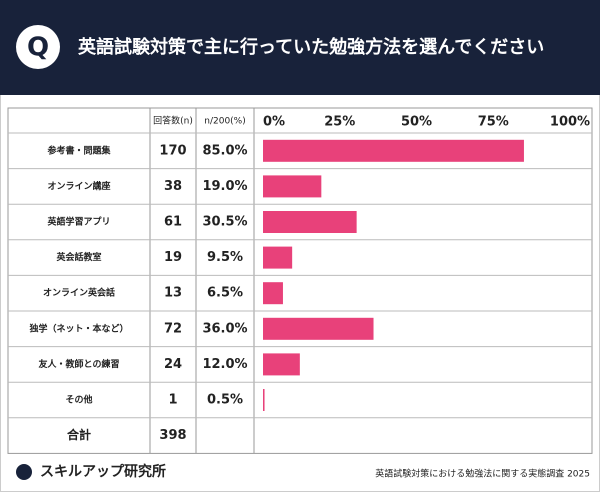 The height and width of the screenshot is (492, 600). I want to click on count-cell: 170, so click(172, 150).